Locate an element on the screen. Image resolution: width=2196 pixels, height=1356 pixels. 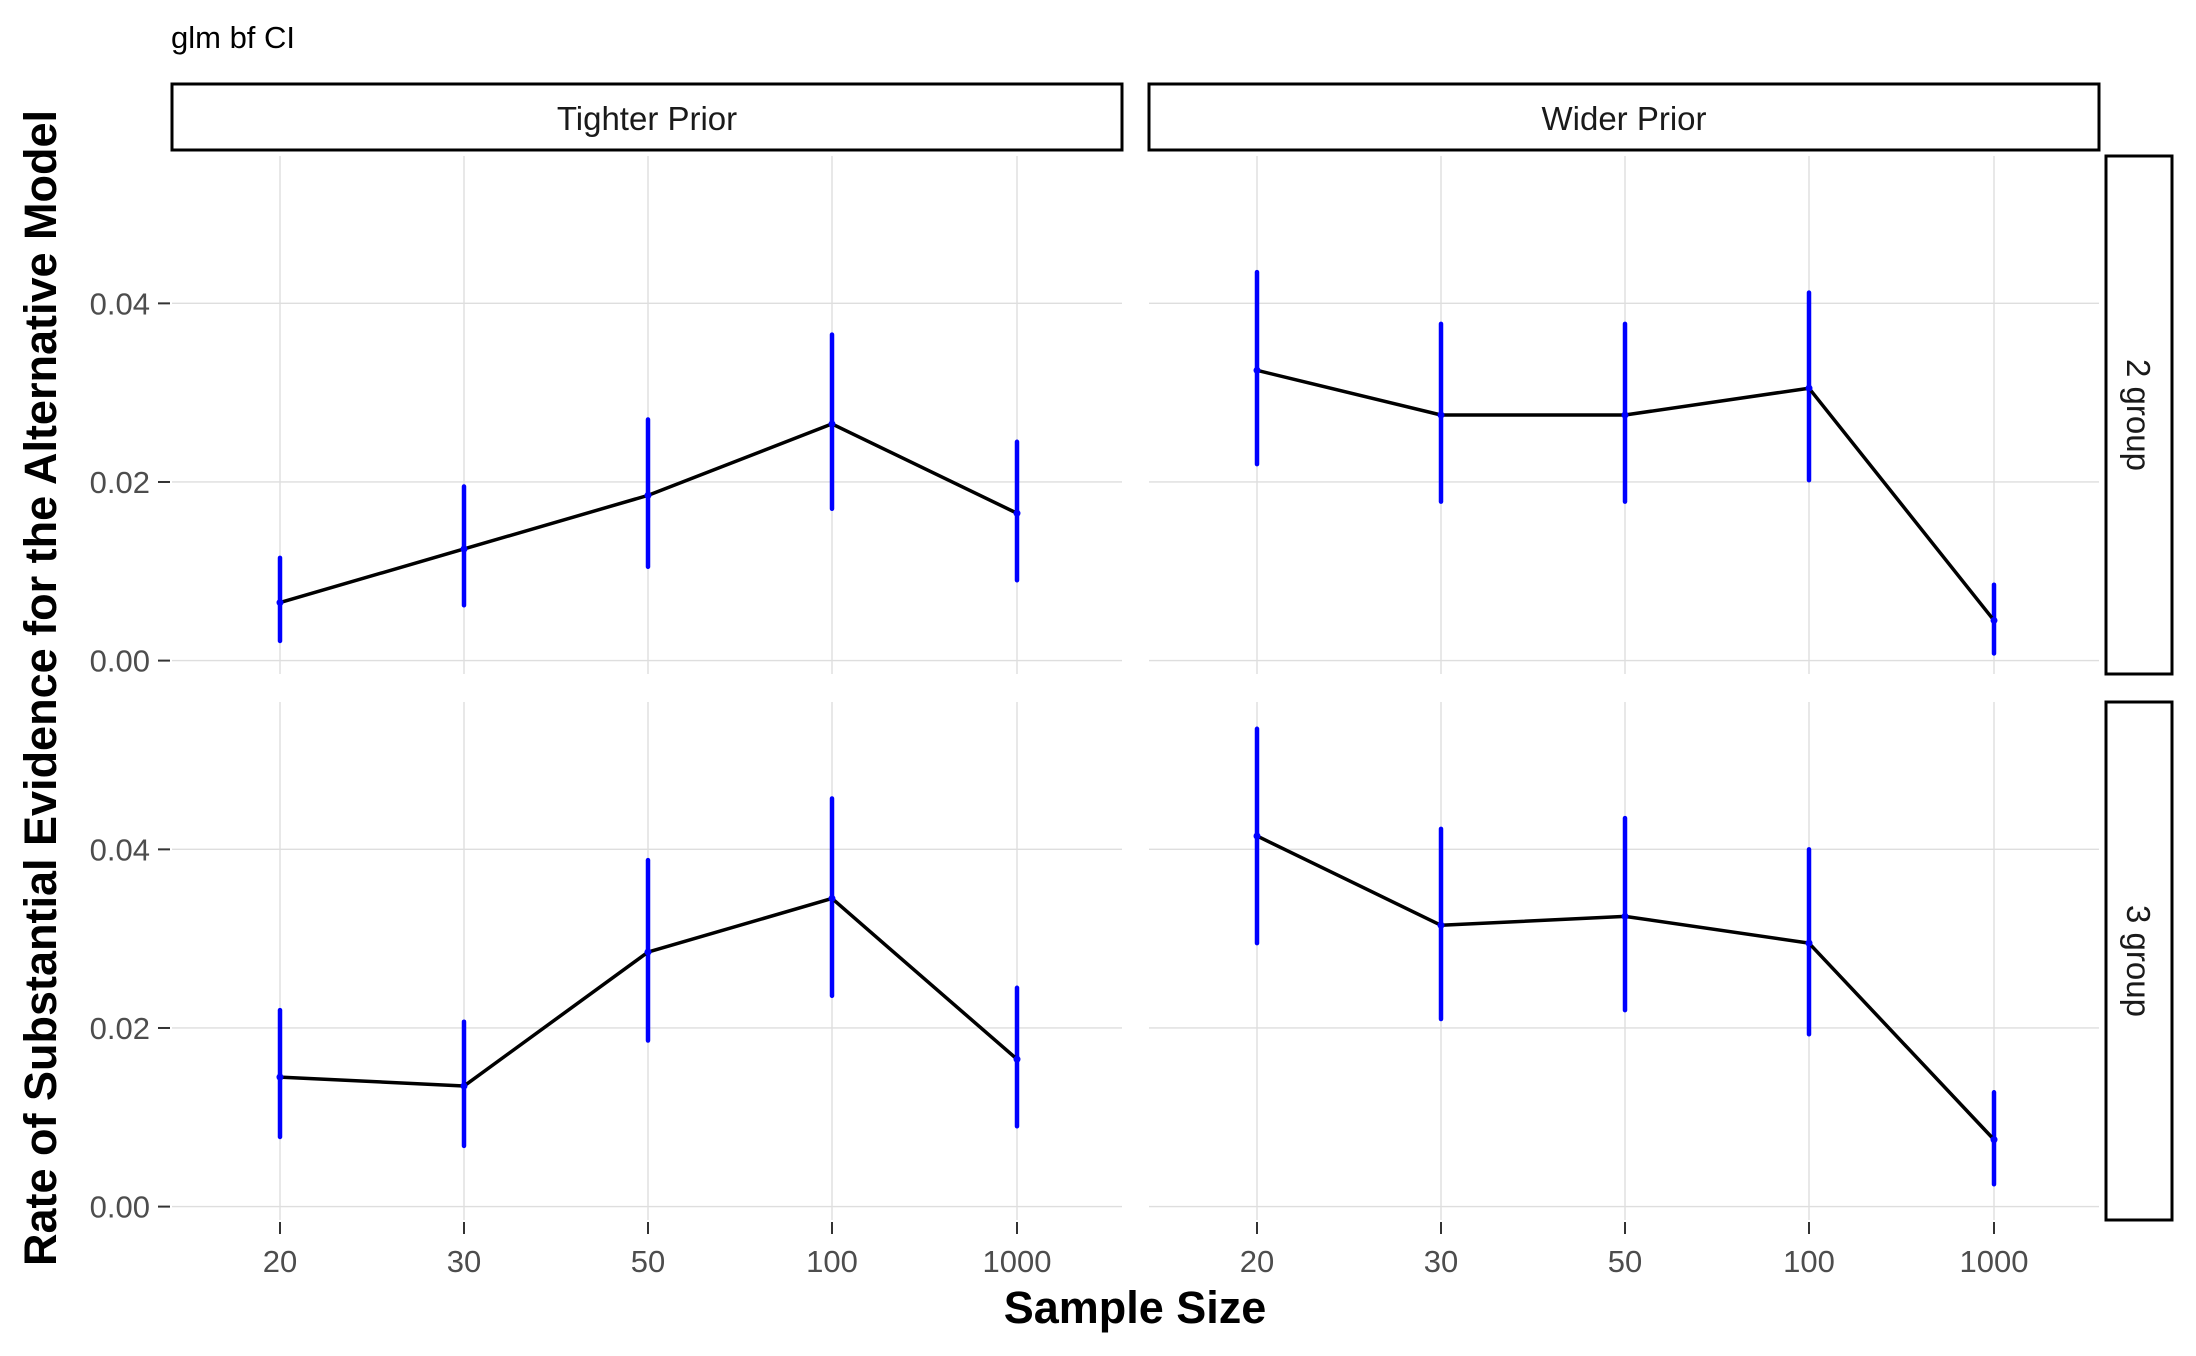
x-axis: 20 30 50 100 1000 20 30 50 100 1000 is located at coordinates (1146, 1250).